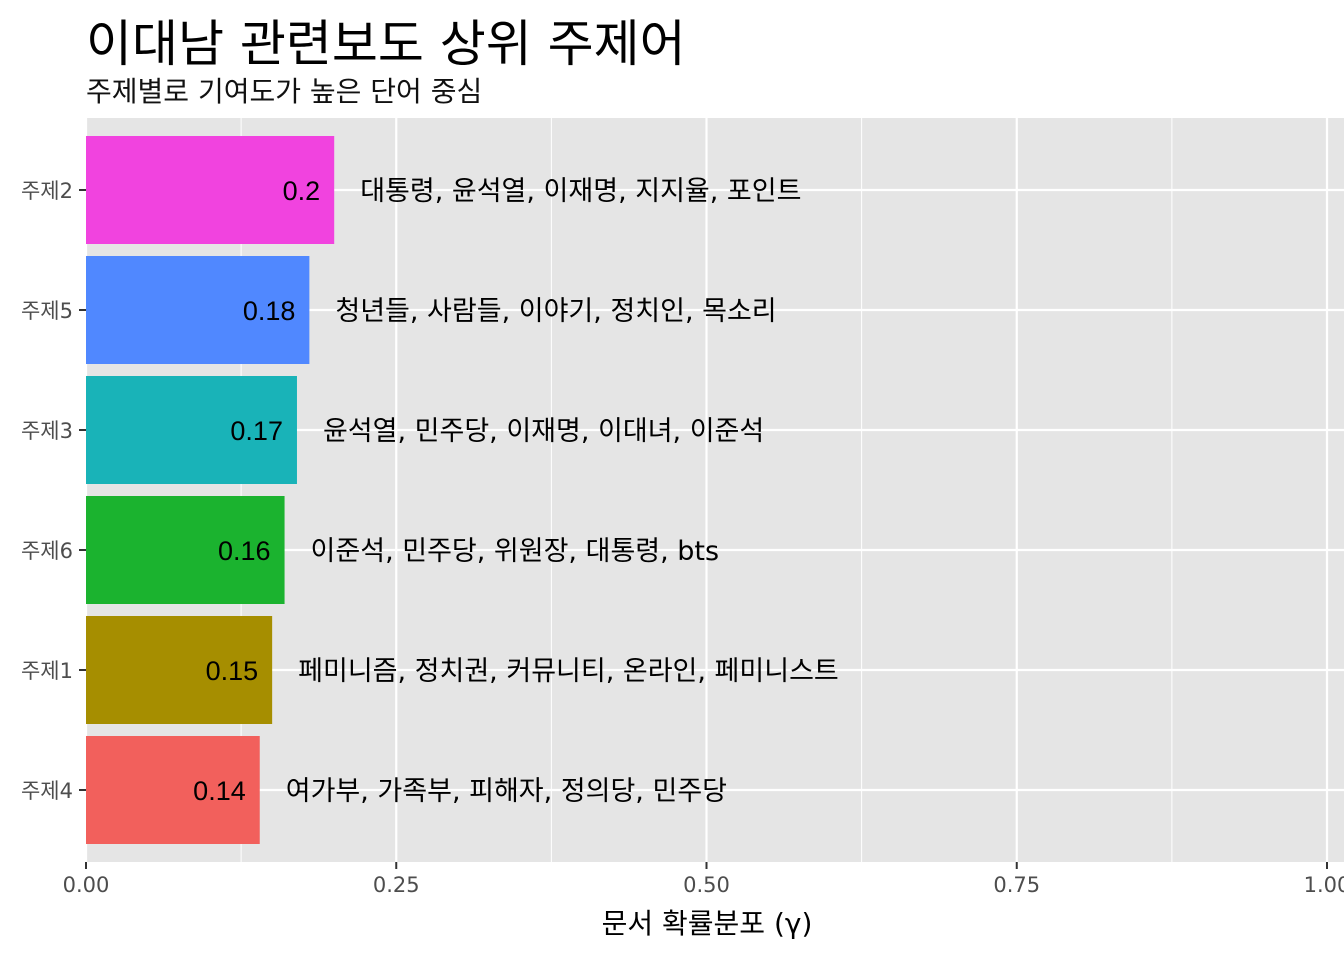 Image resolution: width=1344 pixels, height=960 pixels. What do you see at coordinates (580, 191) in the screenshot?
I see `bar-terms-label: 대통령, 윤석열, 이재명, 지지율, 포인트` at bounding box center [580, 191].